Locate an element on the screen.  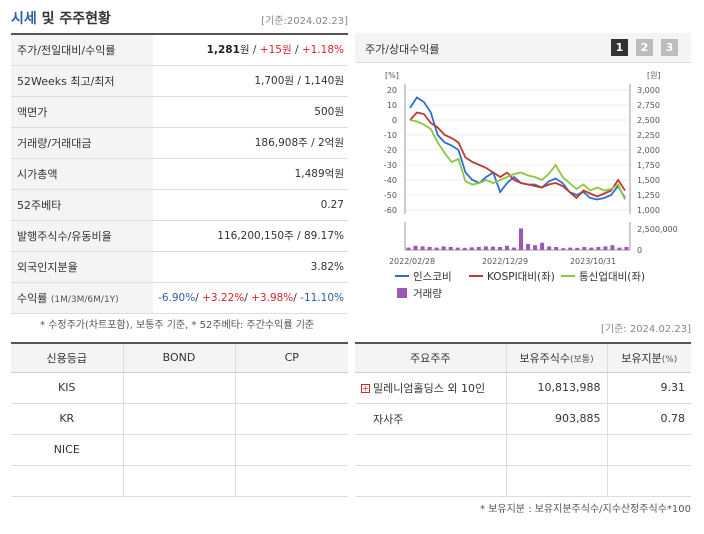
table-row: KR is located at coordinates (179, 419).